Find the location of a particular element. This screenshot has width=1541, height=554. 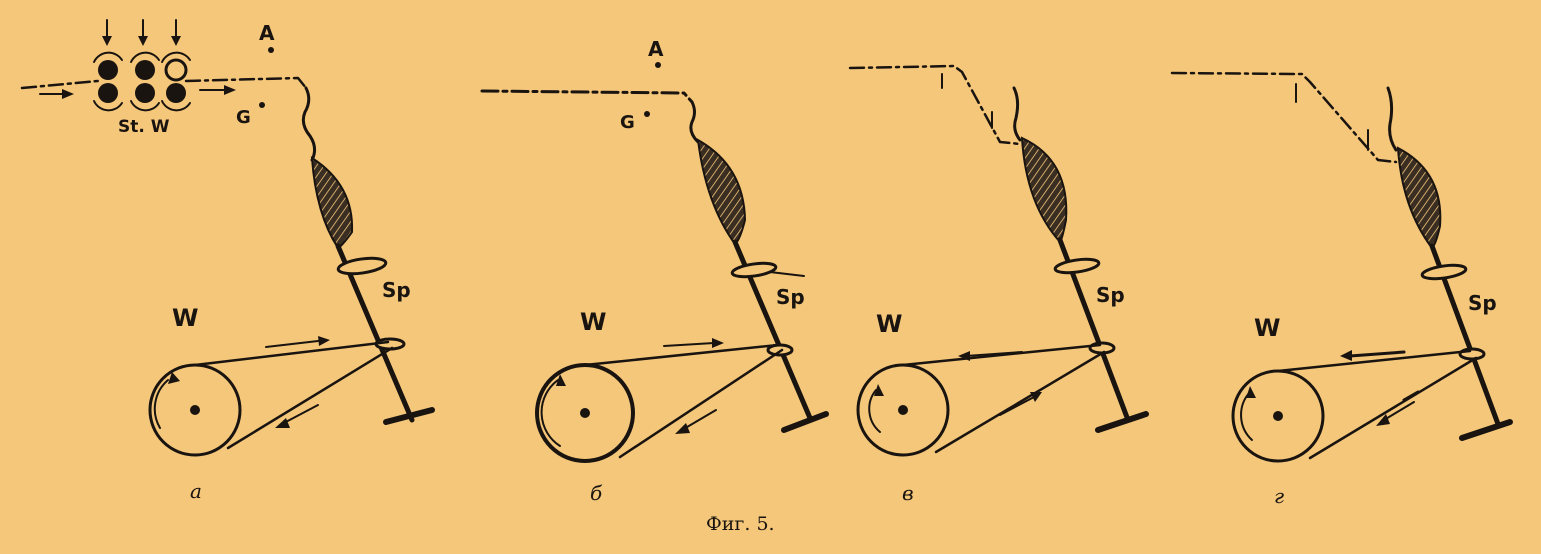

label-sp-panel-v: Sp is located at coordinates (1110, 295).